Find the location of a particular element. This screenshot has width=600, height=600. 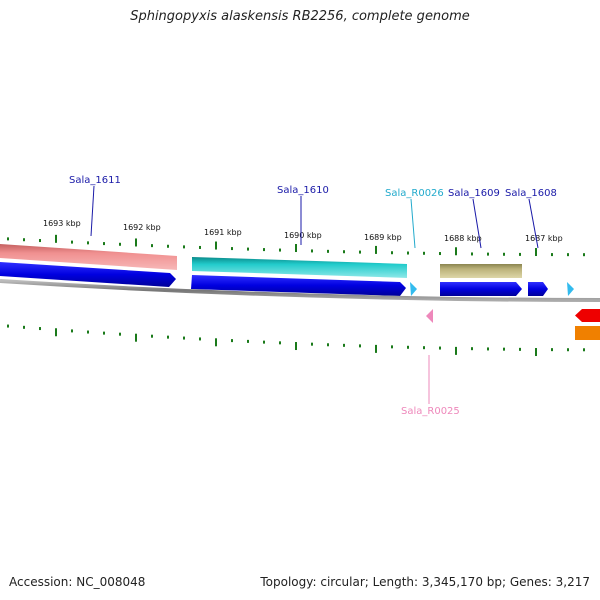

gene-label-sala-r0025: Sala_R0025 is located at coordinates (430, 411).